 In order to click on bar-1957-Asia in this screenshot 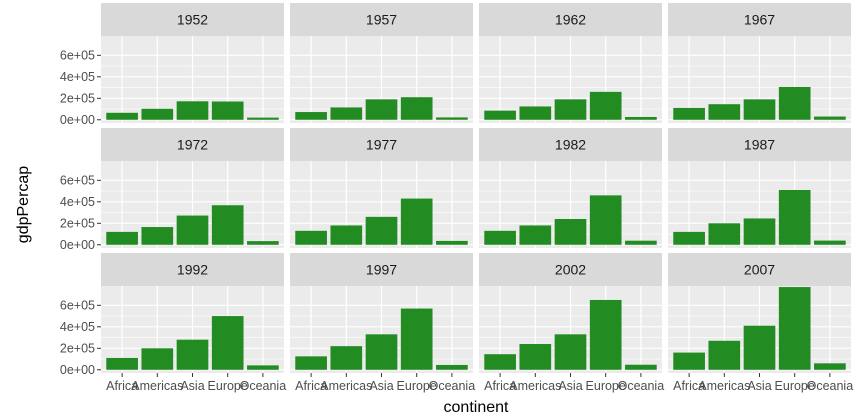, I will do `click(381, 109)`.